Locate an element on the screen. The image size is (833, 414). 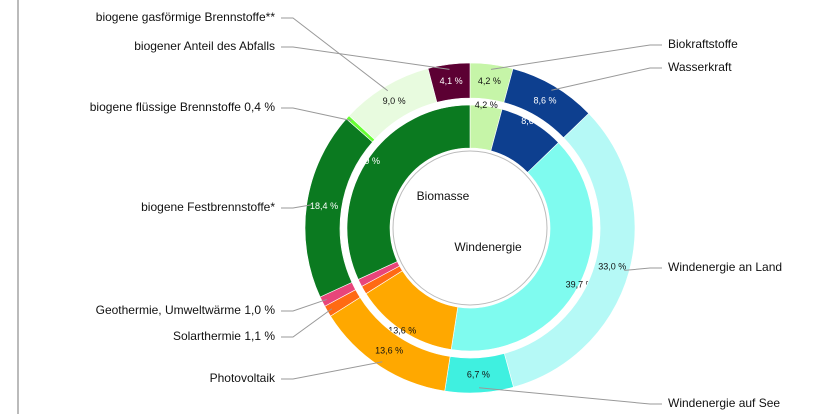
category-label: biogene Festbrennstoffe* is located at coordinates (208, 207).